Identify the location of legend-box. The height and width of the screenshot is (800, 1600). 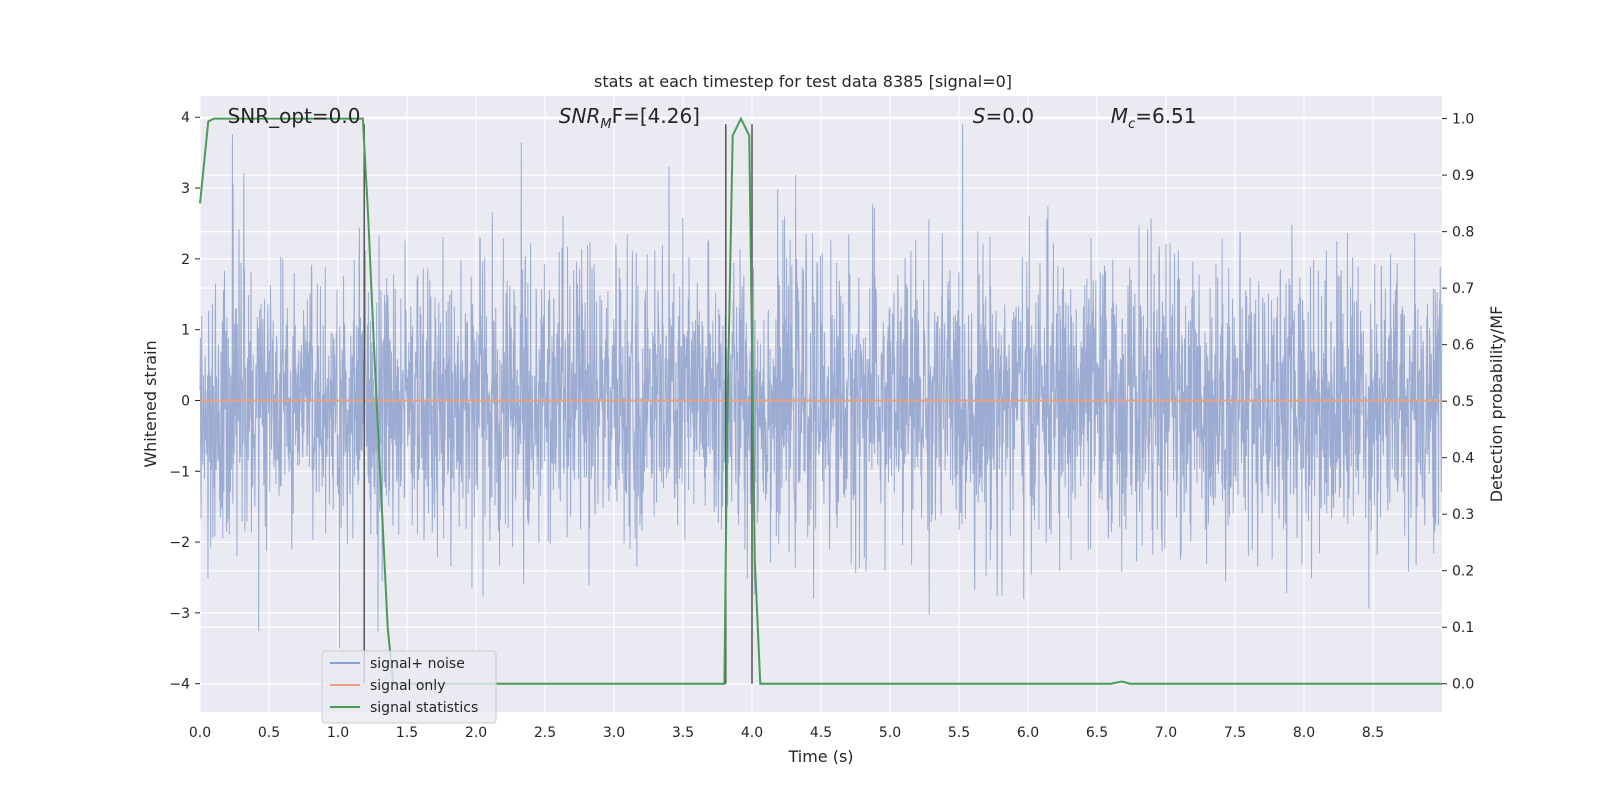
(409, 687).